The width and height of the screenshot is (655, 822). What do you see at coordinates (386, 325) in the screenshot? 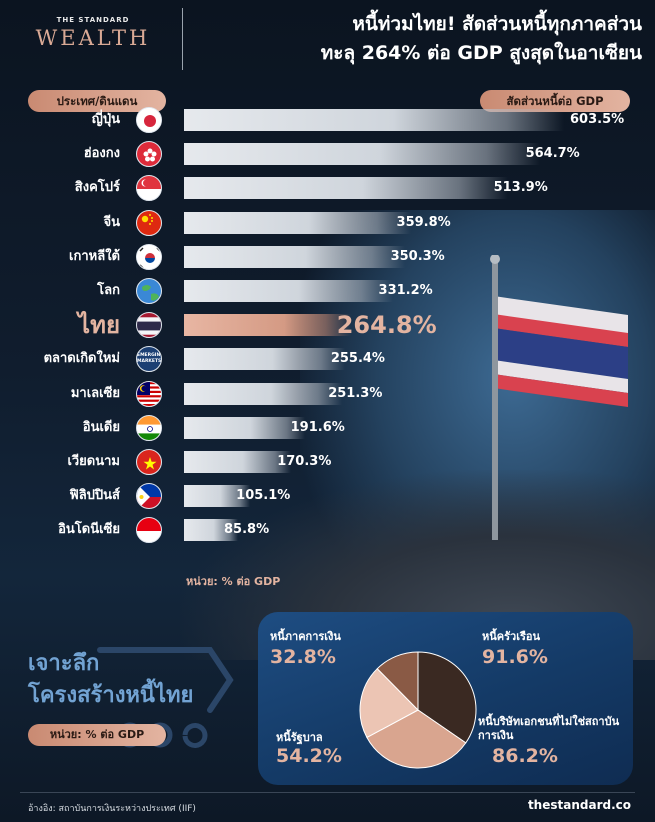
I see `bar-value-label: 264.8%` at bounding box center [386, 325].